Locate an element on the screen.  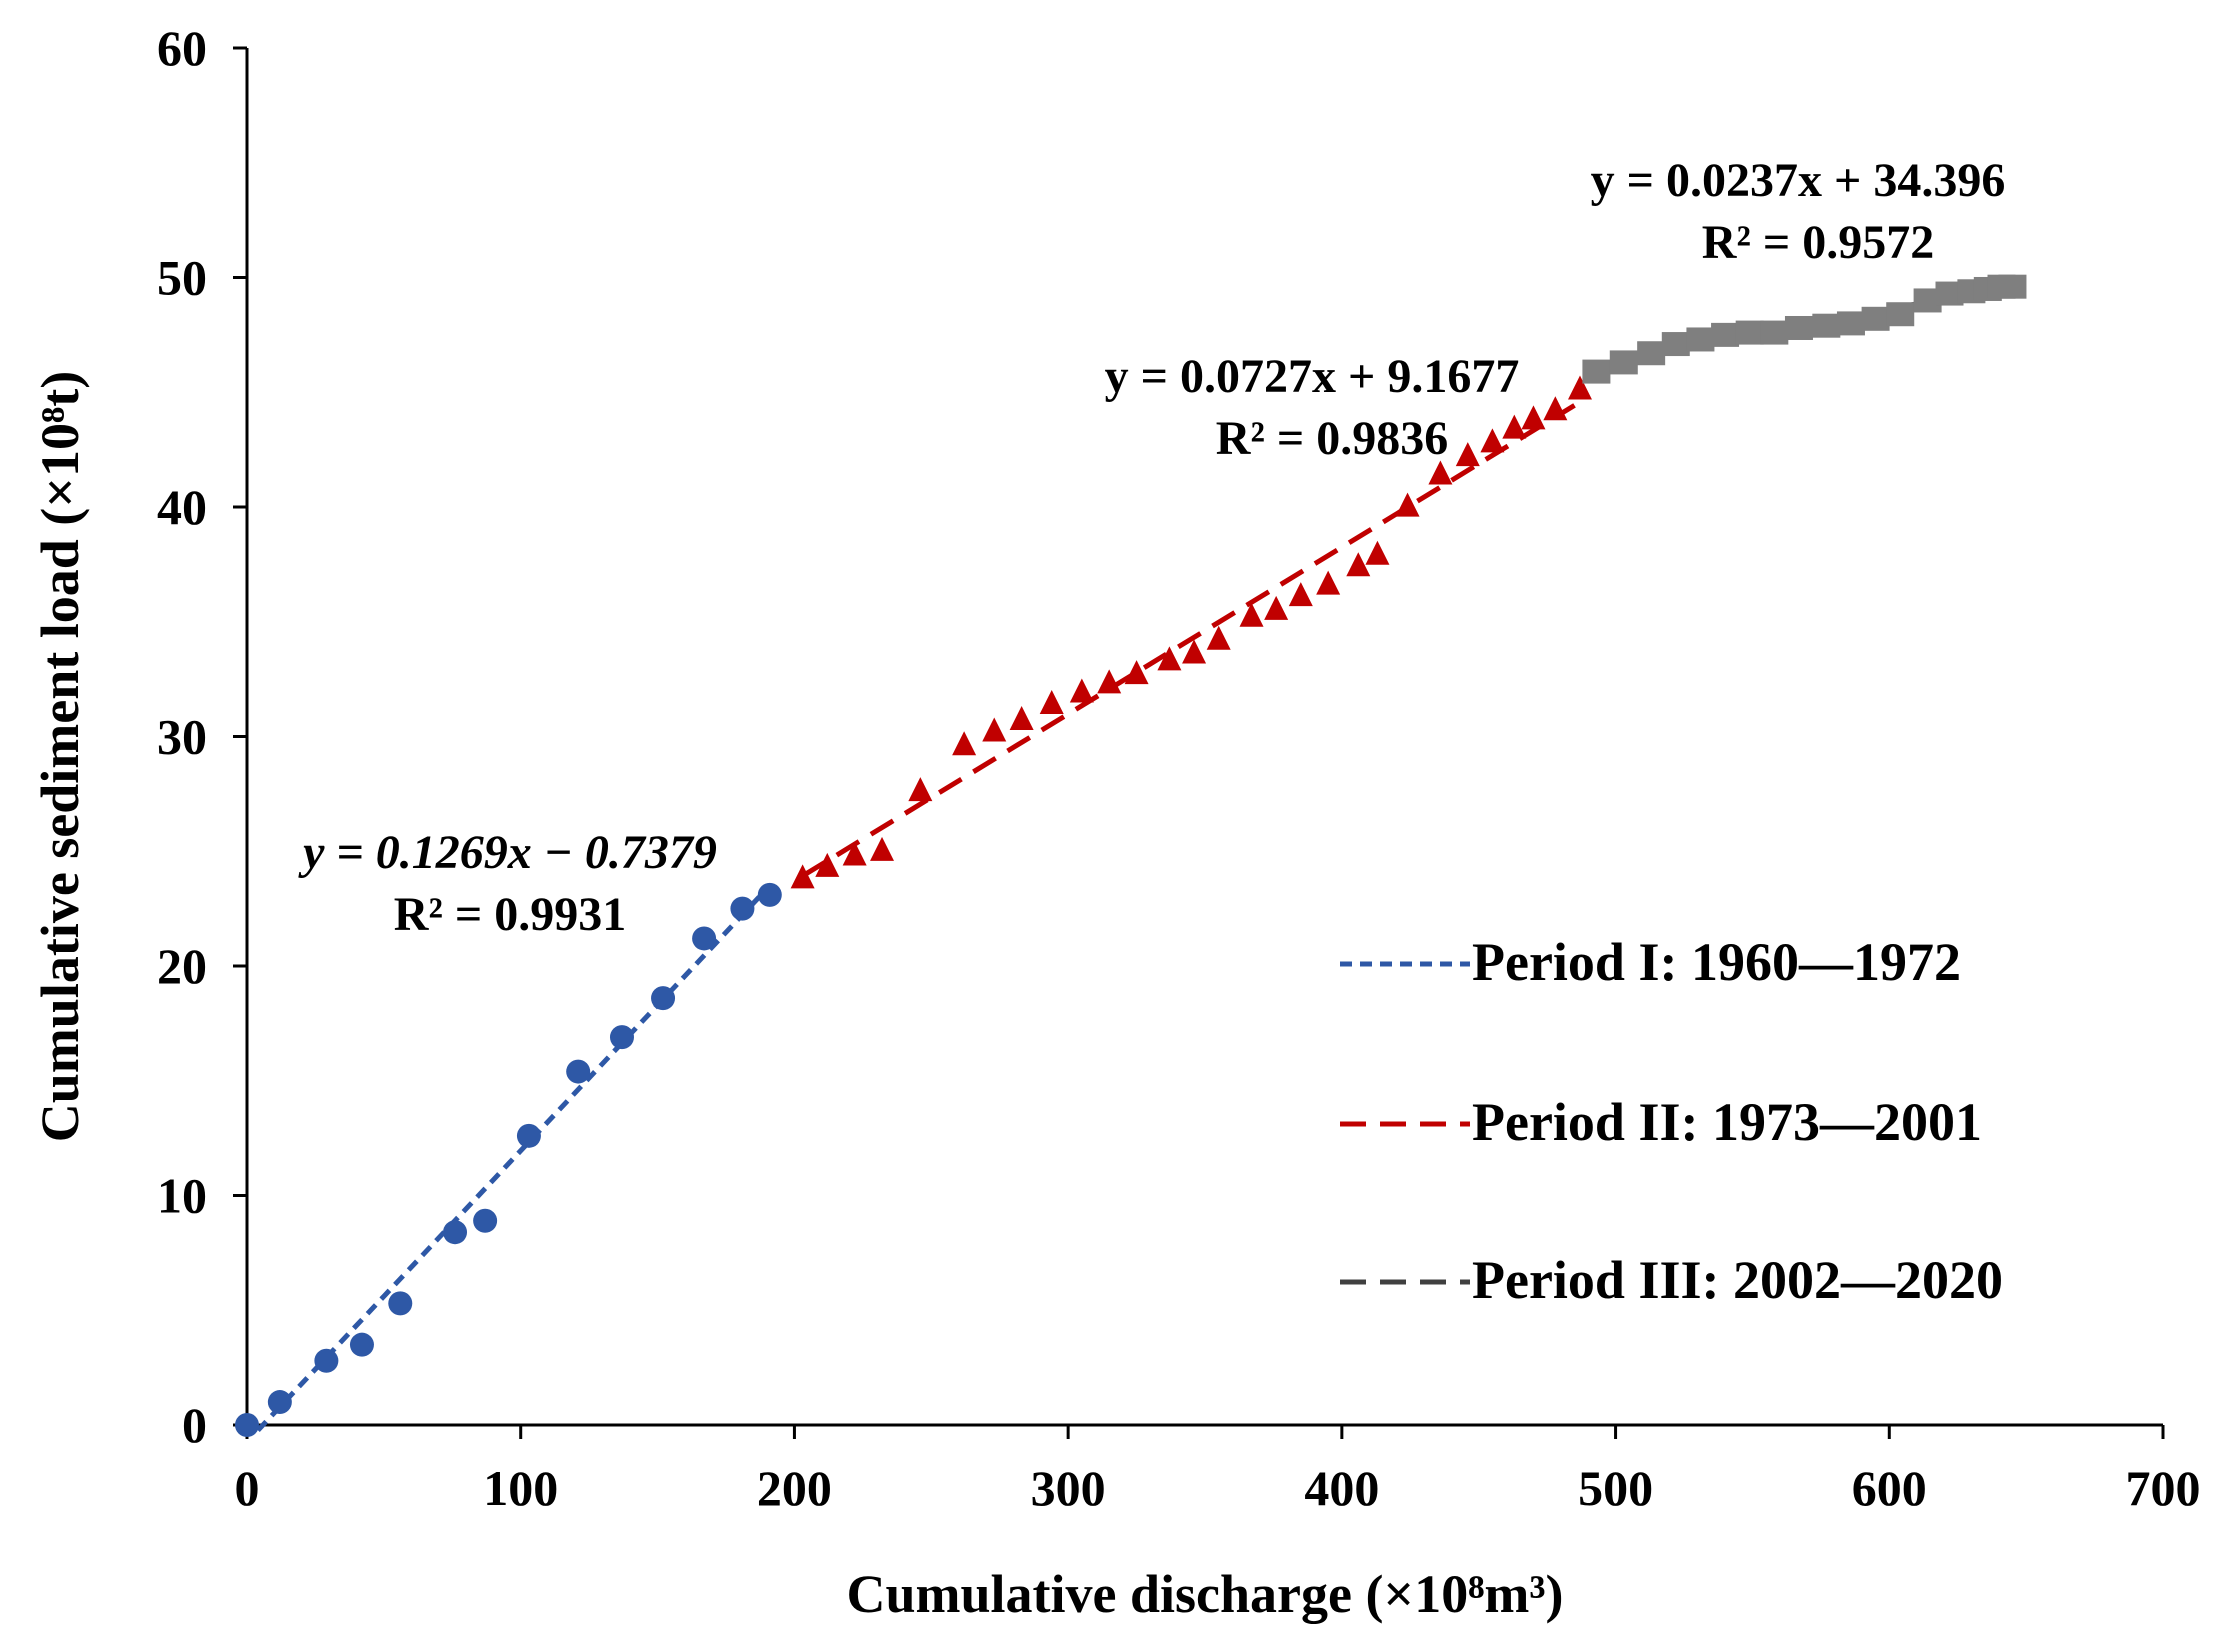
y-tick-label: 30 is located at coordinates (182, 737).